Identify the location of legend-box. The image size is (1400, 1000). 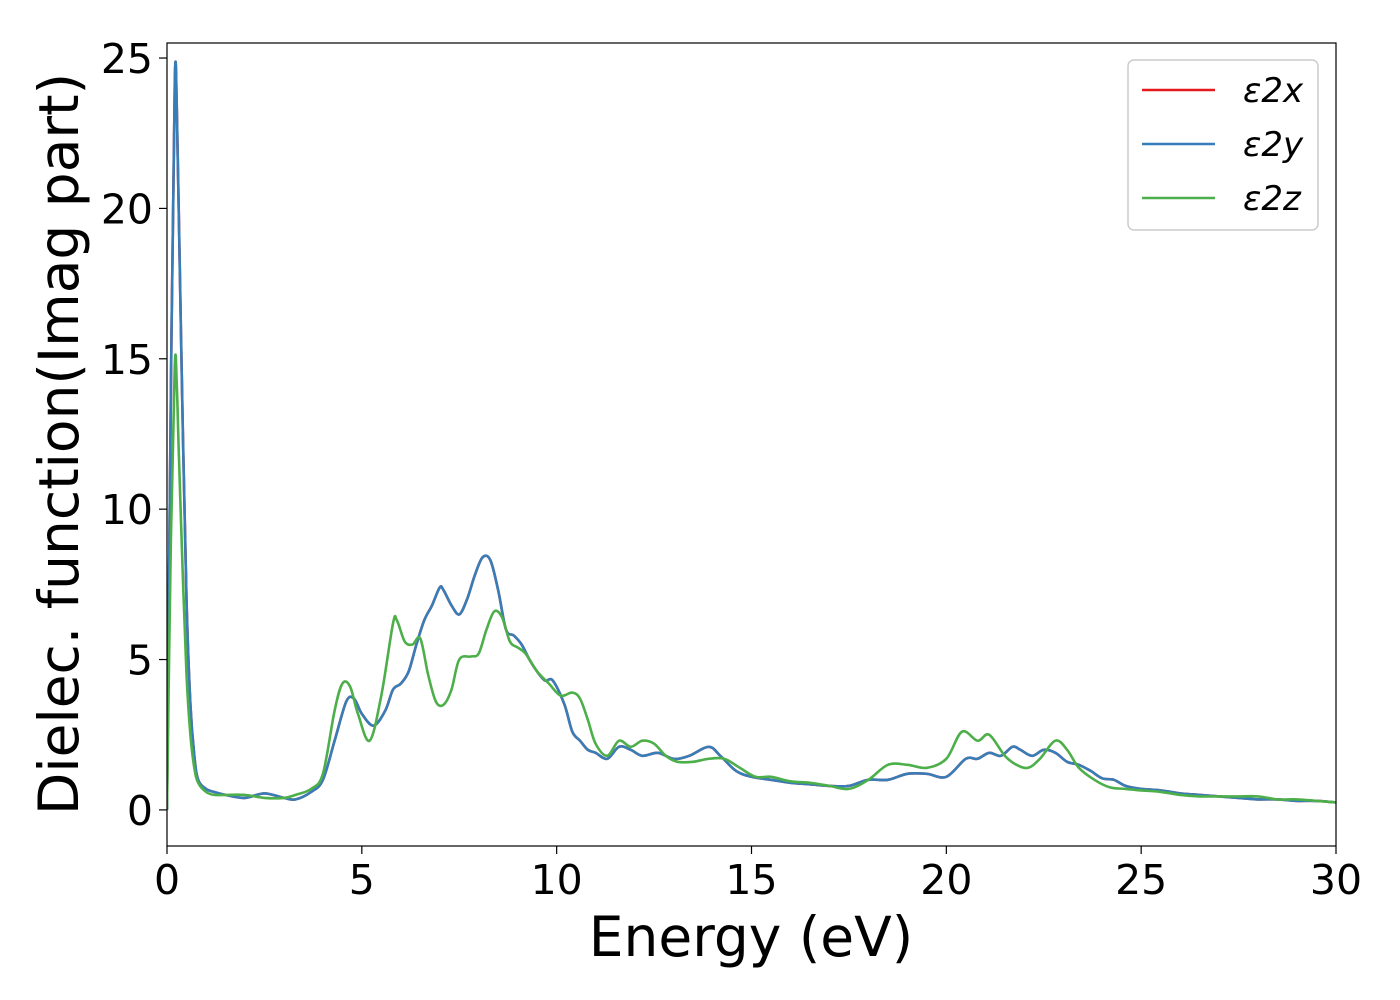
(1223, 145).